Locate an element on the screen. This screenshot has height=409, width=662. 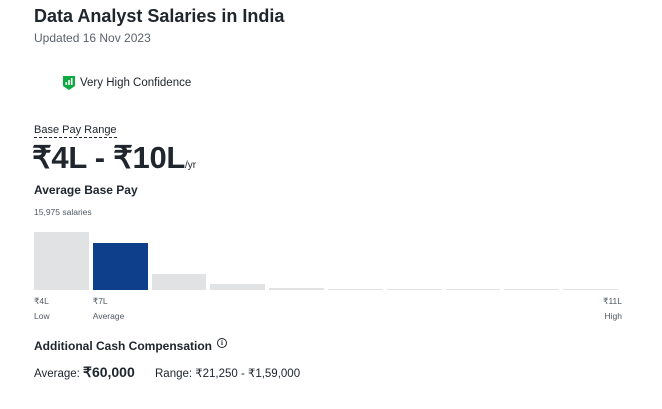
updated-date: Updated 16 Nov 2023 is located at coordinates (92, 38).